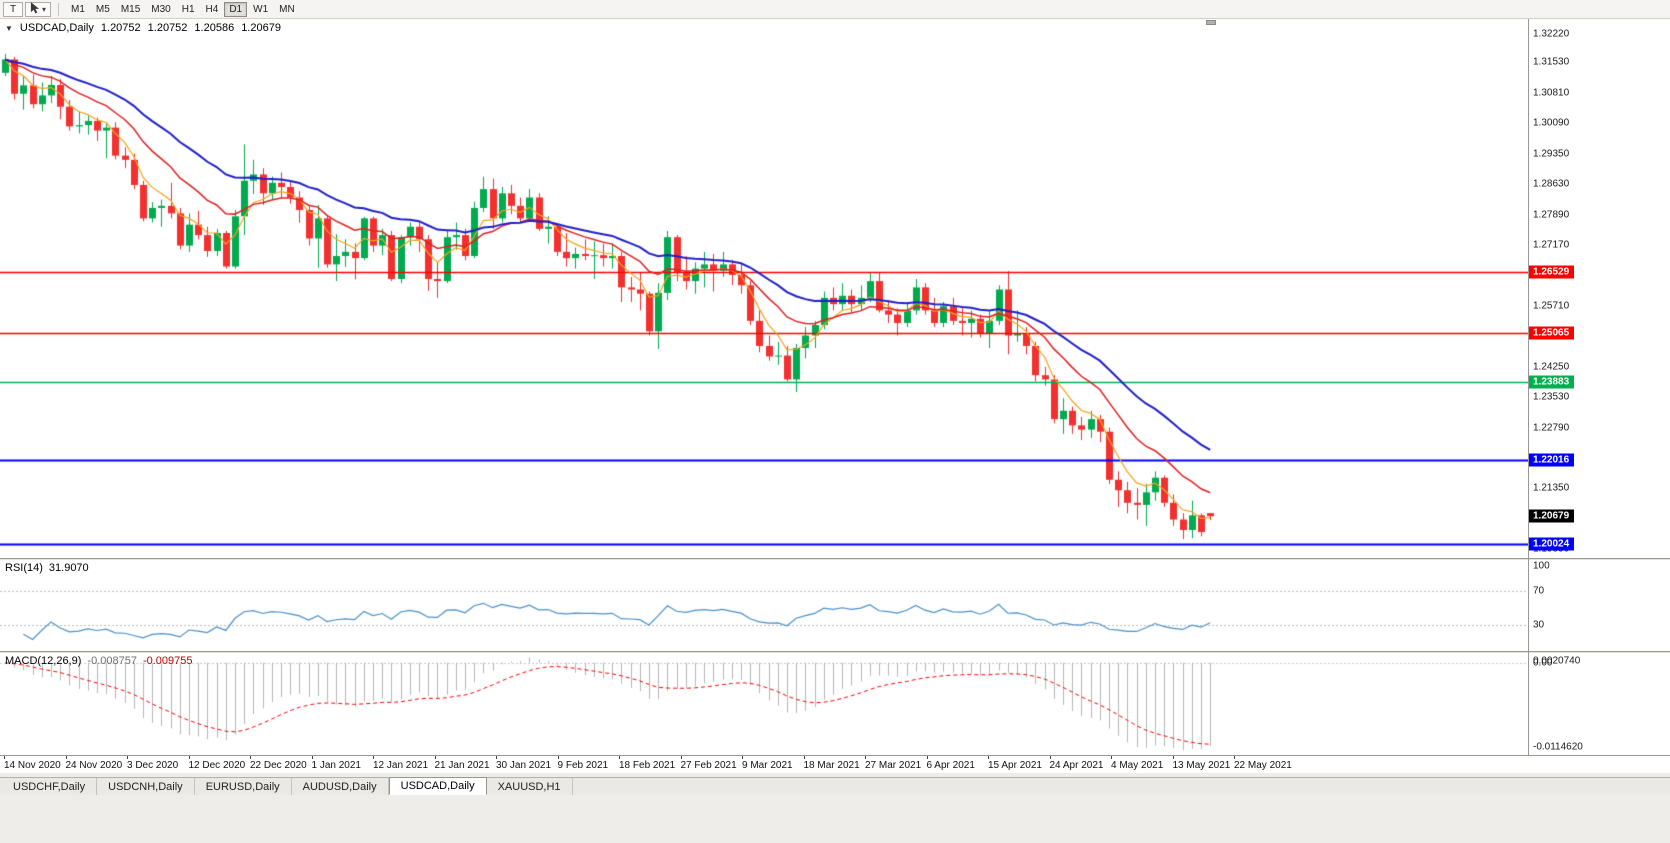 This screenshot has width=1670, height=843. What do you see at coordinates (1076, 765) in the screenshot?
I see `date-axis-label: 24 Apr 2021` at bounding box center [1076, 765].